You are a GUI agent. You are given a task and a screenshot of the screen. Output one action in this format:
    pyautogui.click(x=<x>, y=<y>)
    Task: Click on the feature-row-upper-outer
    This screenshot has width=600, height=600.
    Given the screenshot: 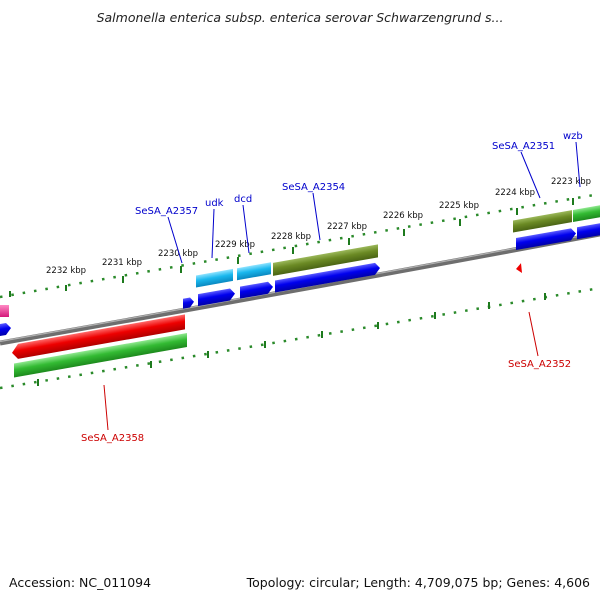 What is the action you would take?
    pyautogui.click(x=398, y=246)
    